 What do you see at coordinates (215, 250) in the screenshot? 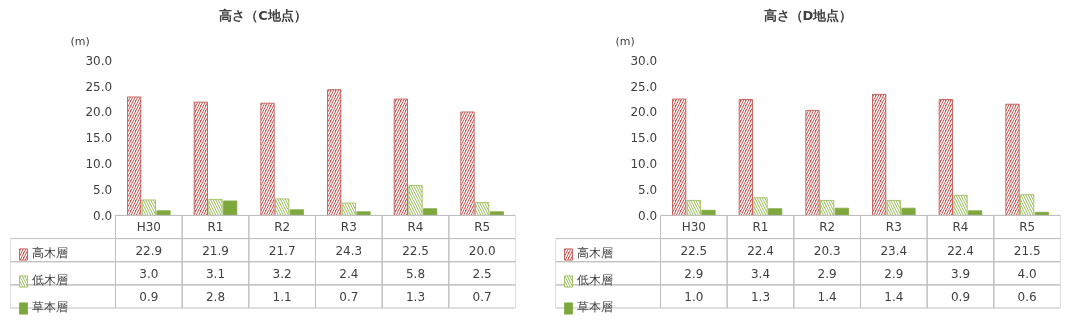
I see `data-label: 21.9` at bounding box center [215, 250].